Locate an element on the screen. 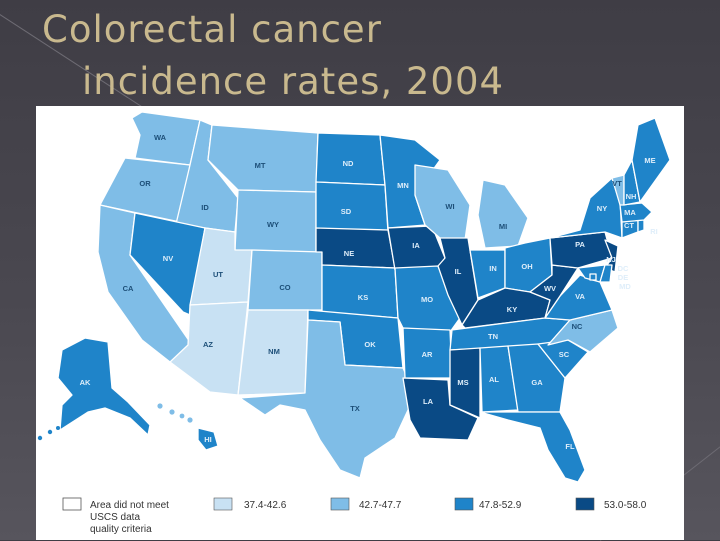 The image size is (720, 541). label-MI: MI is located at coordinates (503, 226).